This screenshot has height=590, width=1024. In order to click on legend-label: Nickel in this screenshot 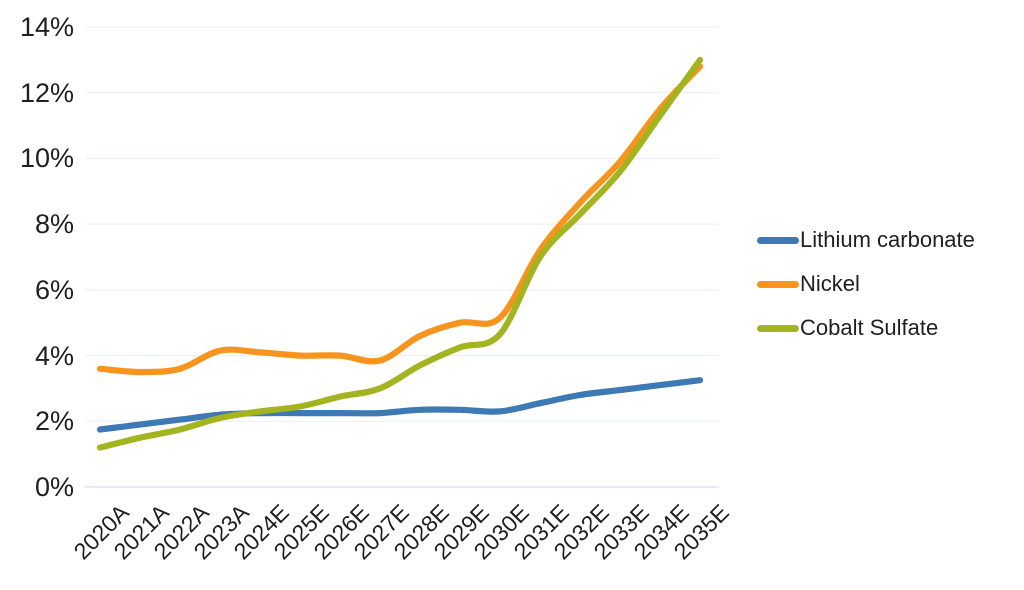, I will do `click(830, 283)`.